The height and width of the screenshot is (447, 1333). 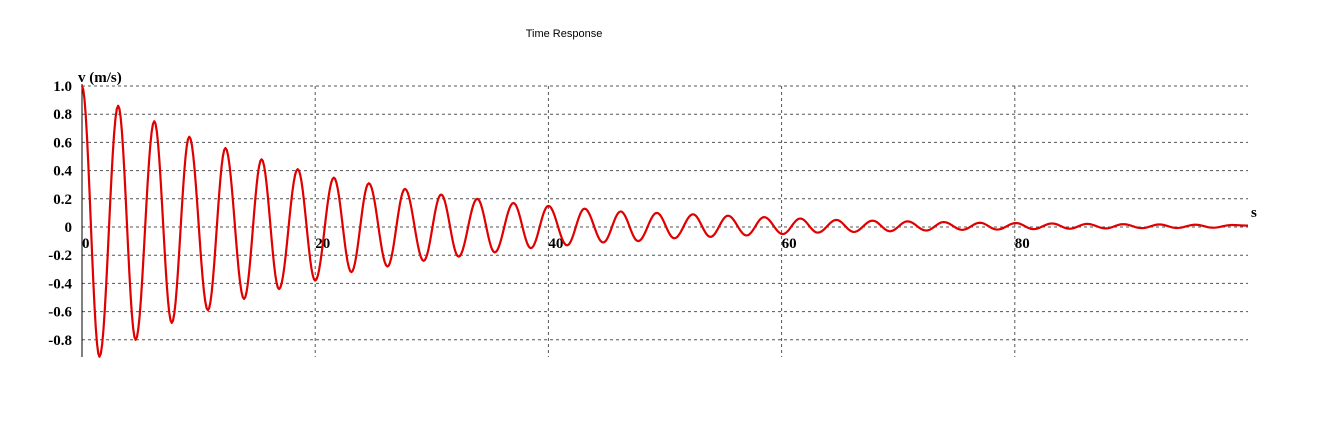 I want to click on y-tick-label: 0.6, so click(x=62, y=143).